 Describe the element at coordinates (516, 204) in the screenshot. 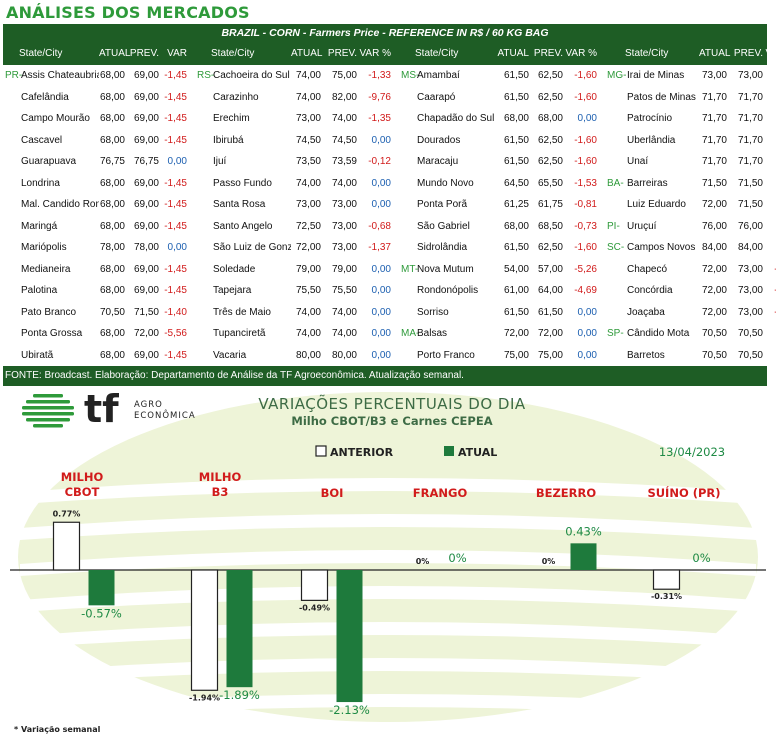

I see `price-atual: 61,25` at that location.